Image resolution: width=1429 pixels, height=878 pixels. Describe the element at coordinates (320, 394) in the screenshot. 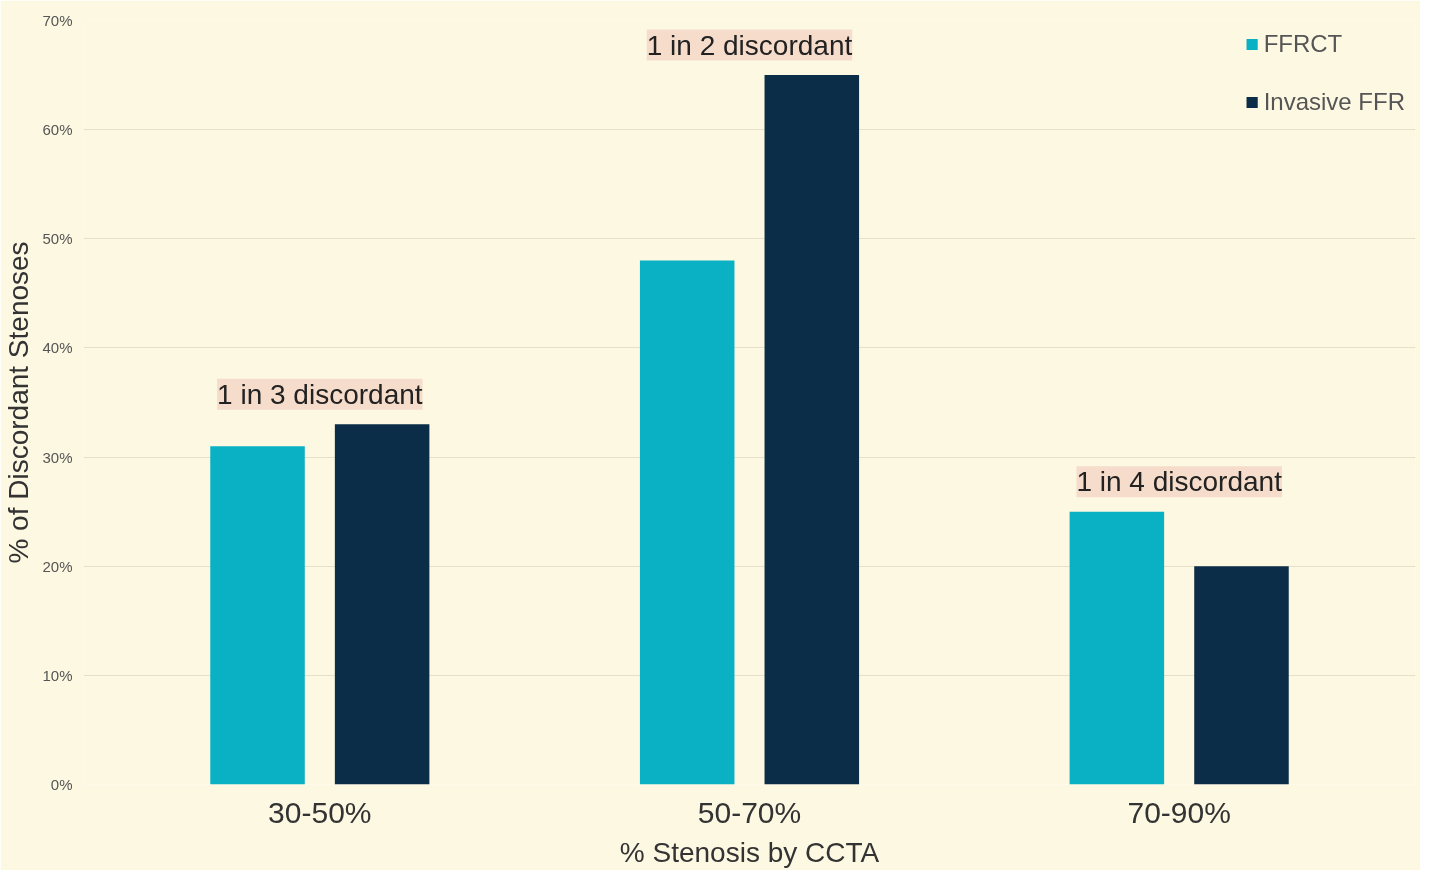

I see `annotation: 1 in 3 discordant` at that location.